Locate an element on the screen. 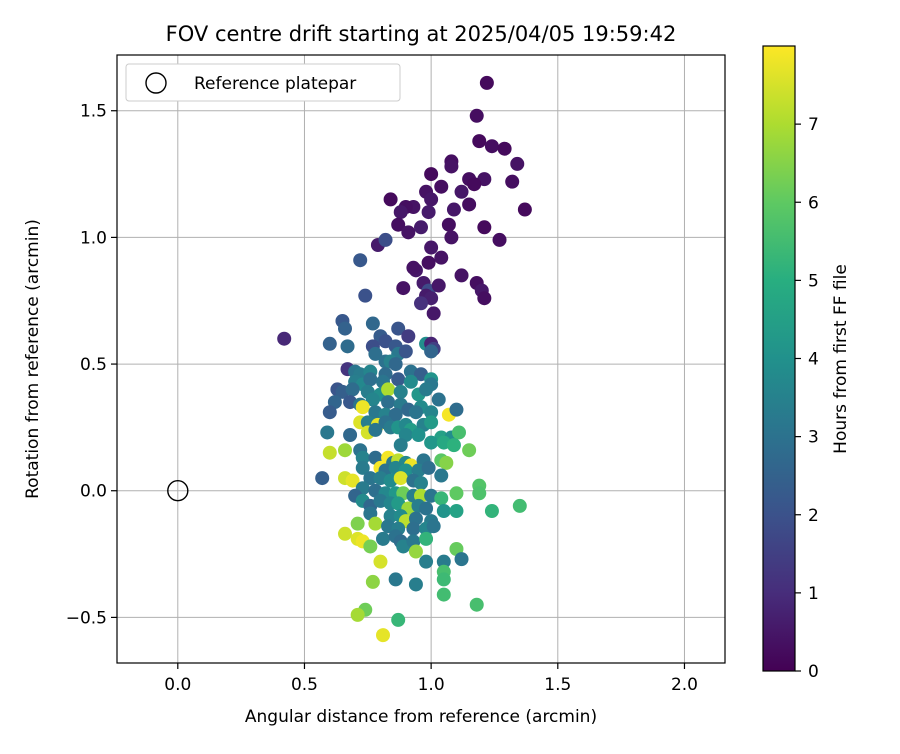  y-axis-ticks: −0.5 0.0 0.5 1.0 1.5 is located at coordinates (91, 365).